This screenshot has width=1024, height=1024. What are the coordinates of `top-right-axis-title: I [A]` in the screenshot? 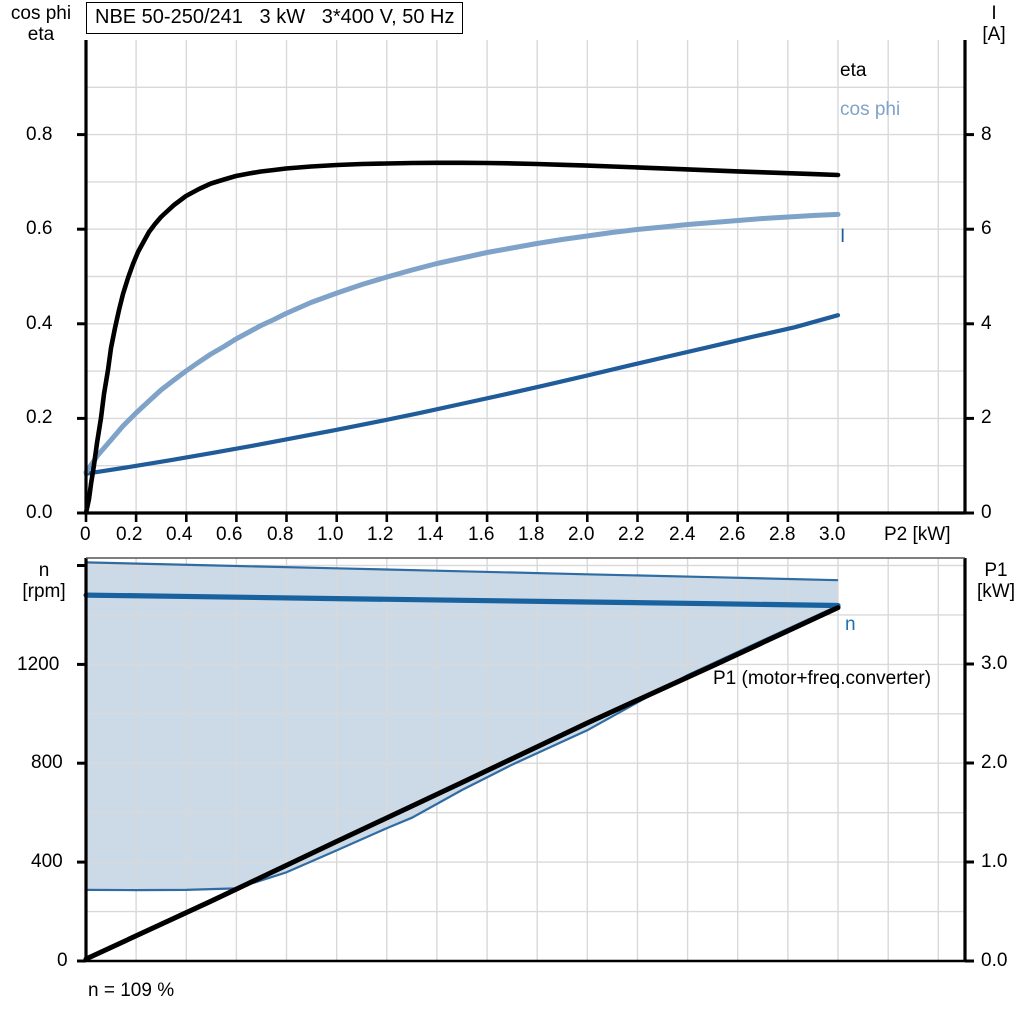 It's located at (994, 24).